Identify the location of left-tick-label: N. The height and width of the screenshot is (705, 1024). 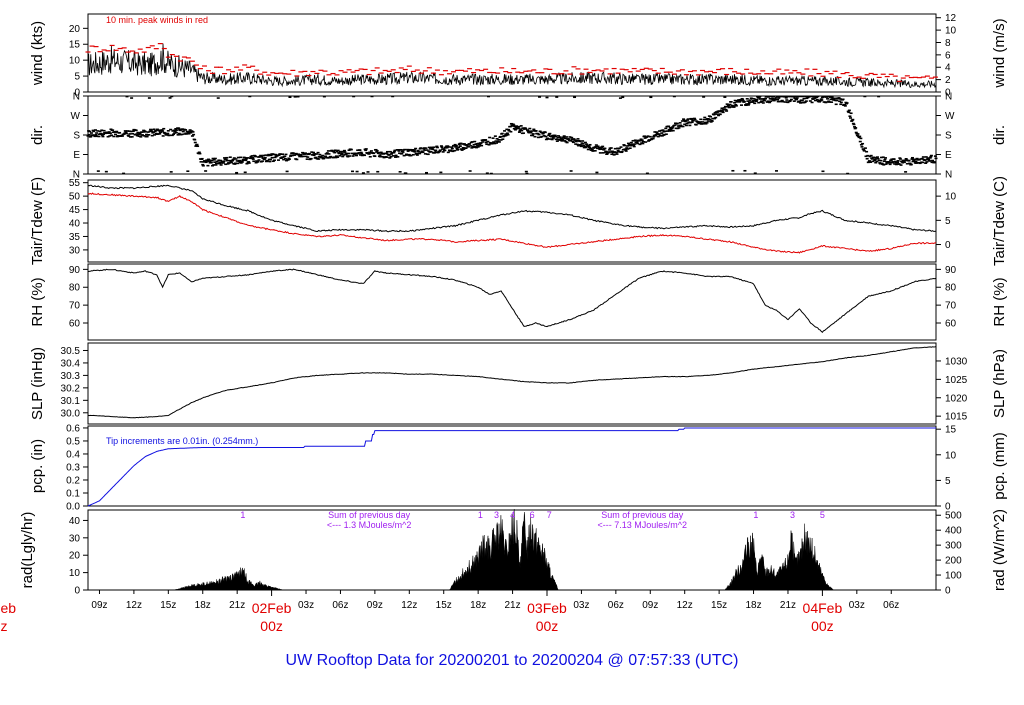
(76, 175).